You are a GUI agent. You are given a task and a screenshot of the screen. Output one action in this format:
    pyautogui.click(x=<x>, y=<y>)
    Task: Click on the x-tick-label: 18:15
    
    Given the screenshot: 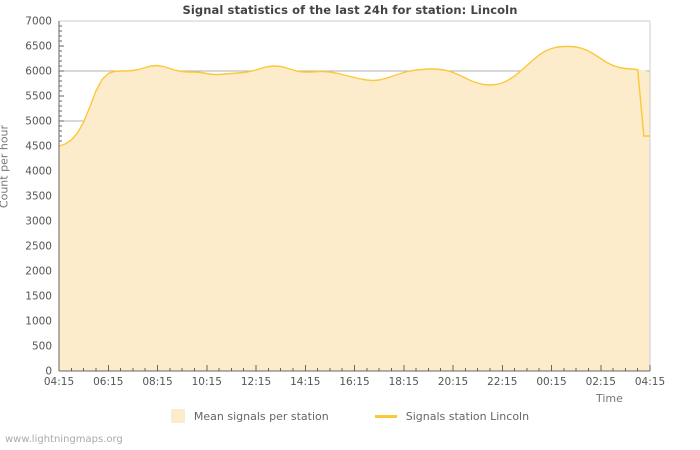 What is the action you would take?
    pyautogui.click(x=404, y=382)
    